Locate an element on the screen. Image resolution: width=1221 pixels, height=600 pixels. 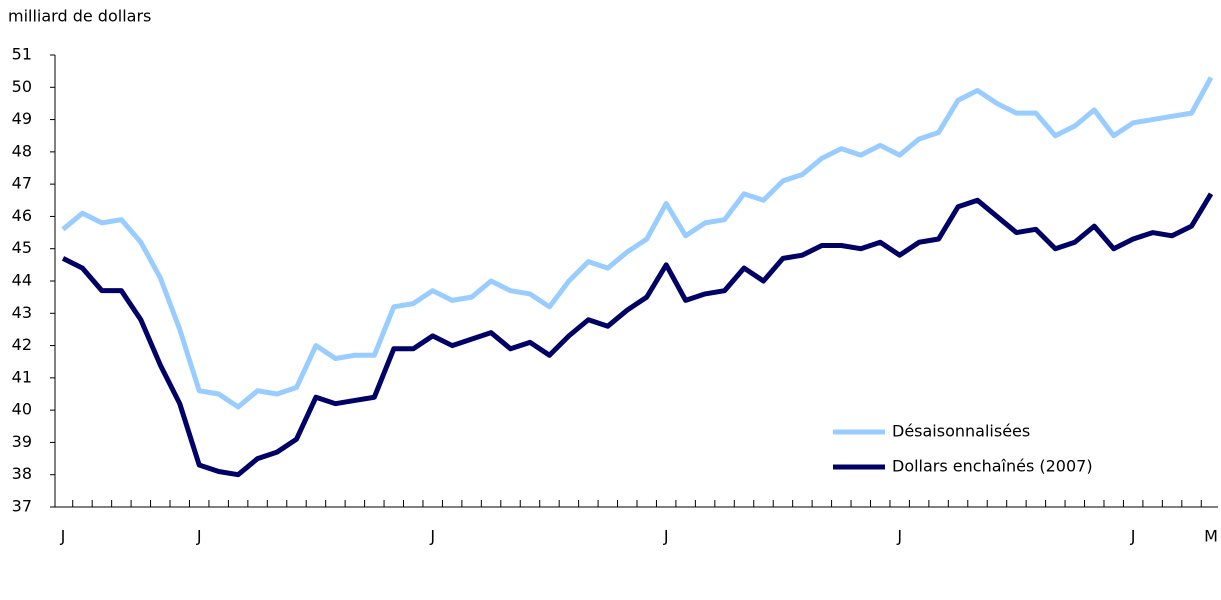
legend-label: Désaisonnalisées is located at coordinates (961, 431).